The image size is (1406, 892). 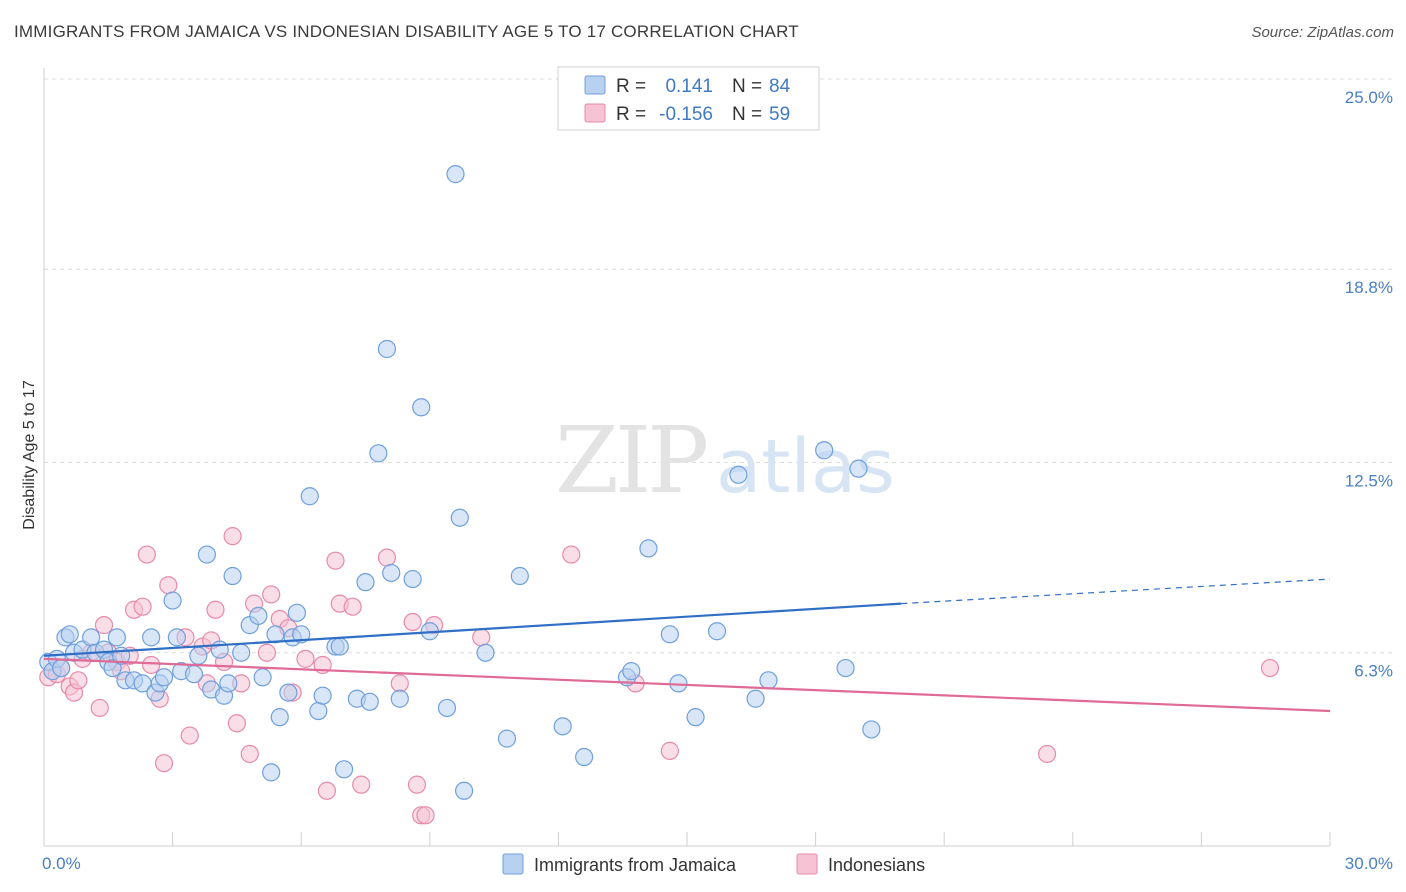 I want to click on y-axis-label: Disability Age 5 to 17, so click(x=29, y=455).